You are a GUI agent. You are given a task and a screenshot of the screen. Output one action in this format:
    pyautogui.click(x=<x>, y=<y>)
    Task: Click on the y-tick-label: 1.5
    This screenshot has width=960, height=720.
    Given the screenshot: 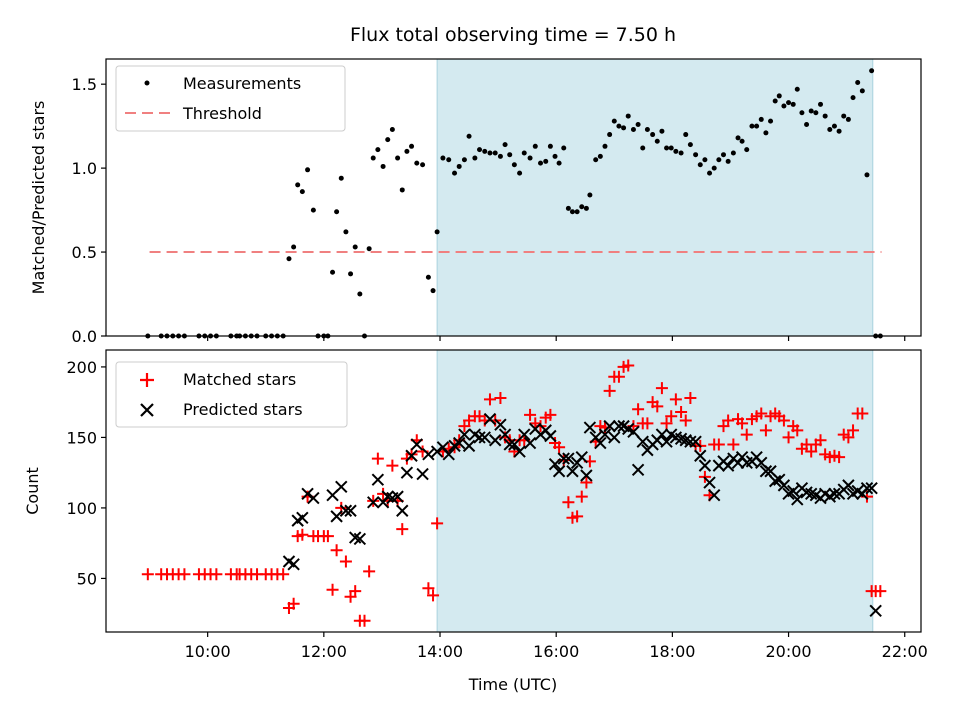 What is the action you would take?
    pyautogui.click(x=84, y=84)
    